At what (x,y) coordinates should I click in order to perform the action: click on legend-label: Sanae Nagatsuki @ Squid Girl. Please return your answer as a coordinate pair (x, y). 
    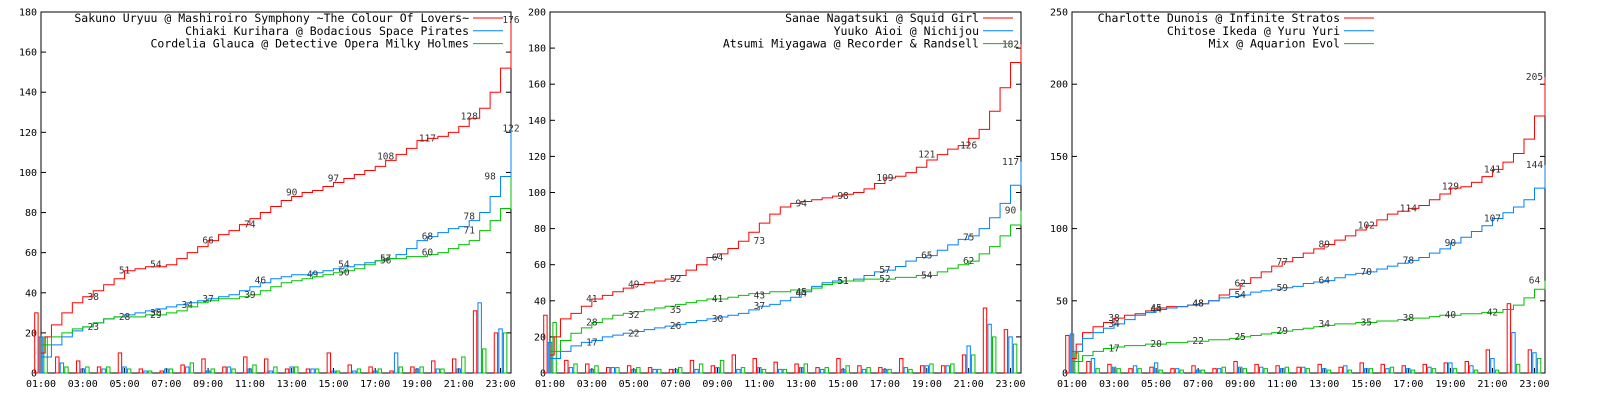
    Looking at the image, I should click on (882, 18).